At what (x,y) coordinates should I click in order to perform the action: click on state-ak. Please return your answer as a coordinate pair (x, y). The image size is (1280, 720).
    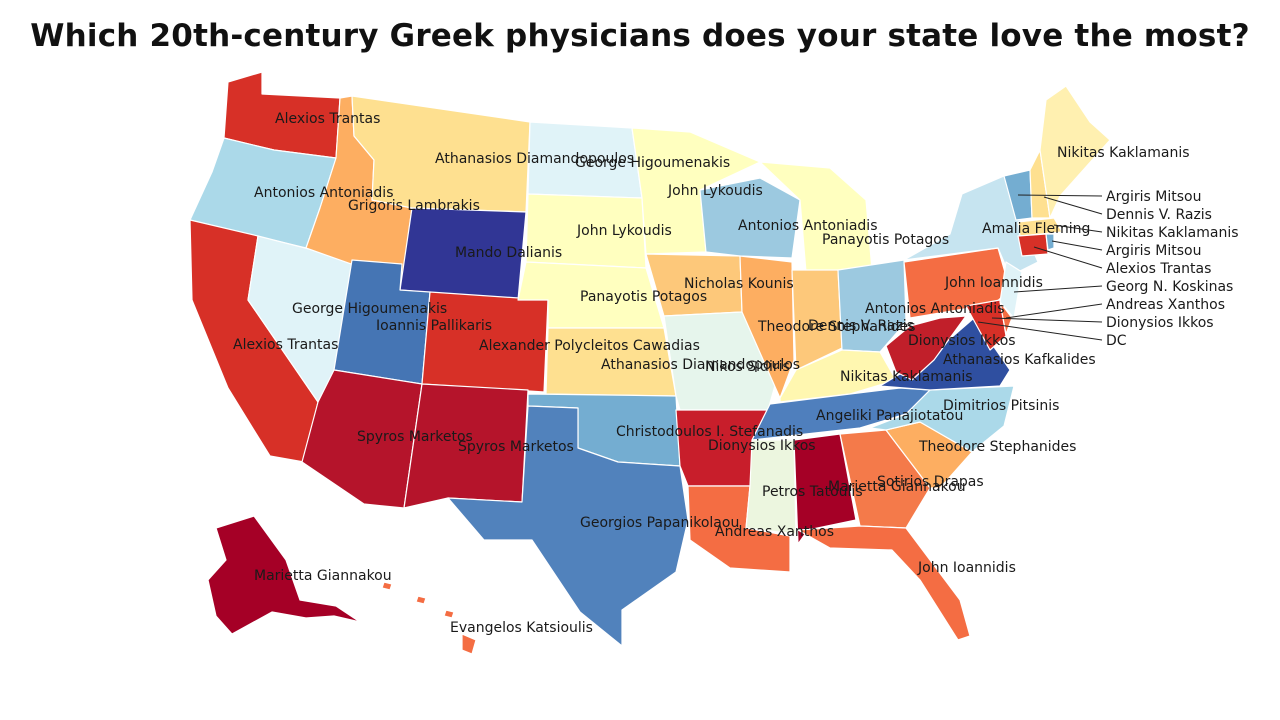
    Looking at the image, I should click on (284, 575).